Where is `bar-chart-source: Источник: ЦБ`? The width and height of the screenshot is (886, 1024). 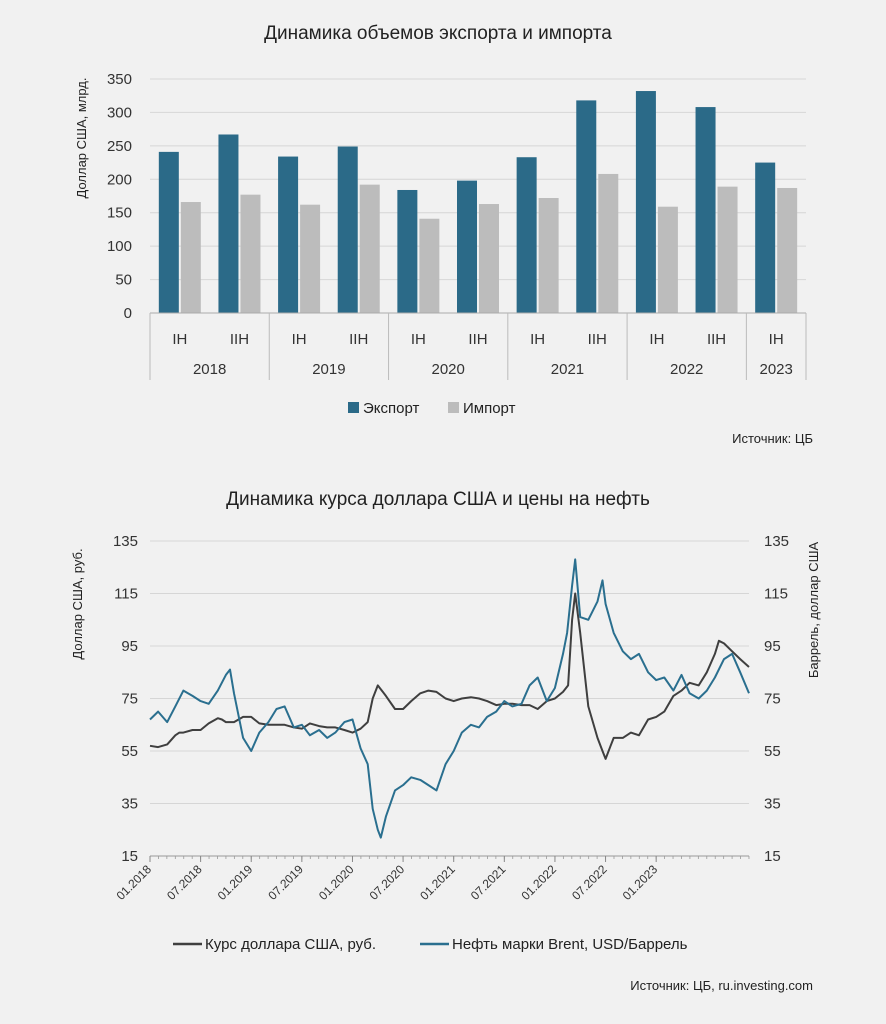
bar-chart-source: Источник: ЦБ is located at coordinates (772, 438).